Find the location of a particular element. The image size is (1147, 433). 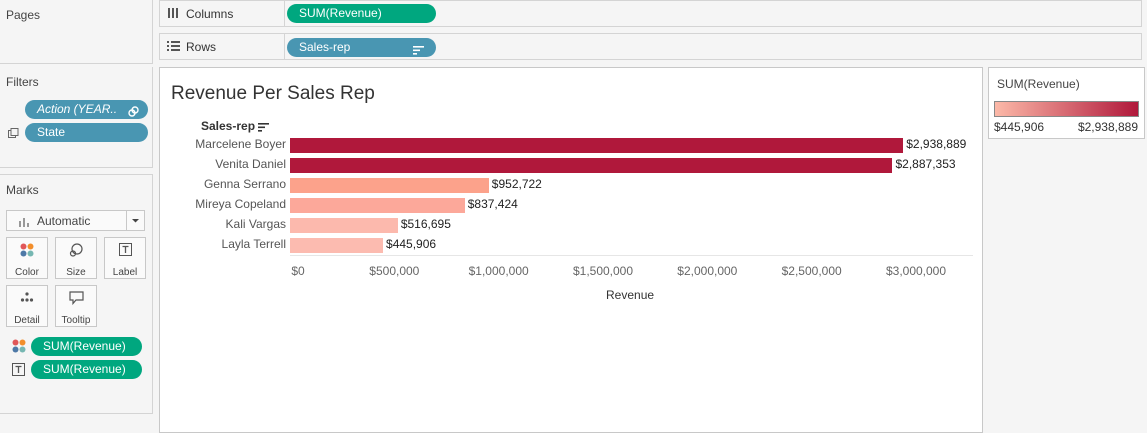

color-legend: SUM(Revenue) $445,906 $2,938,889 is located at coordinates (1066, 103).